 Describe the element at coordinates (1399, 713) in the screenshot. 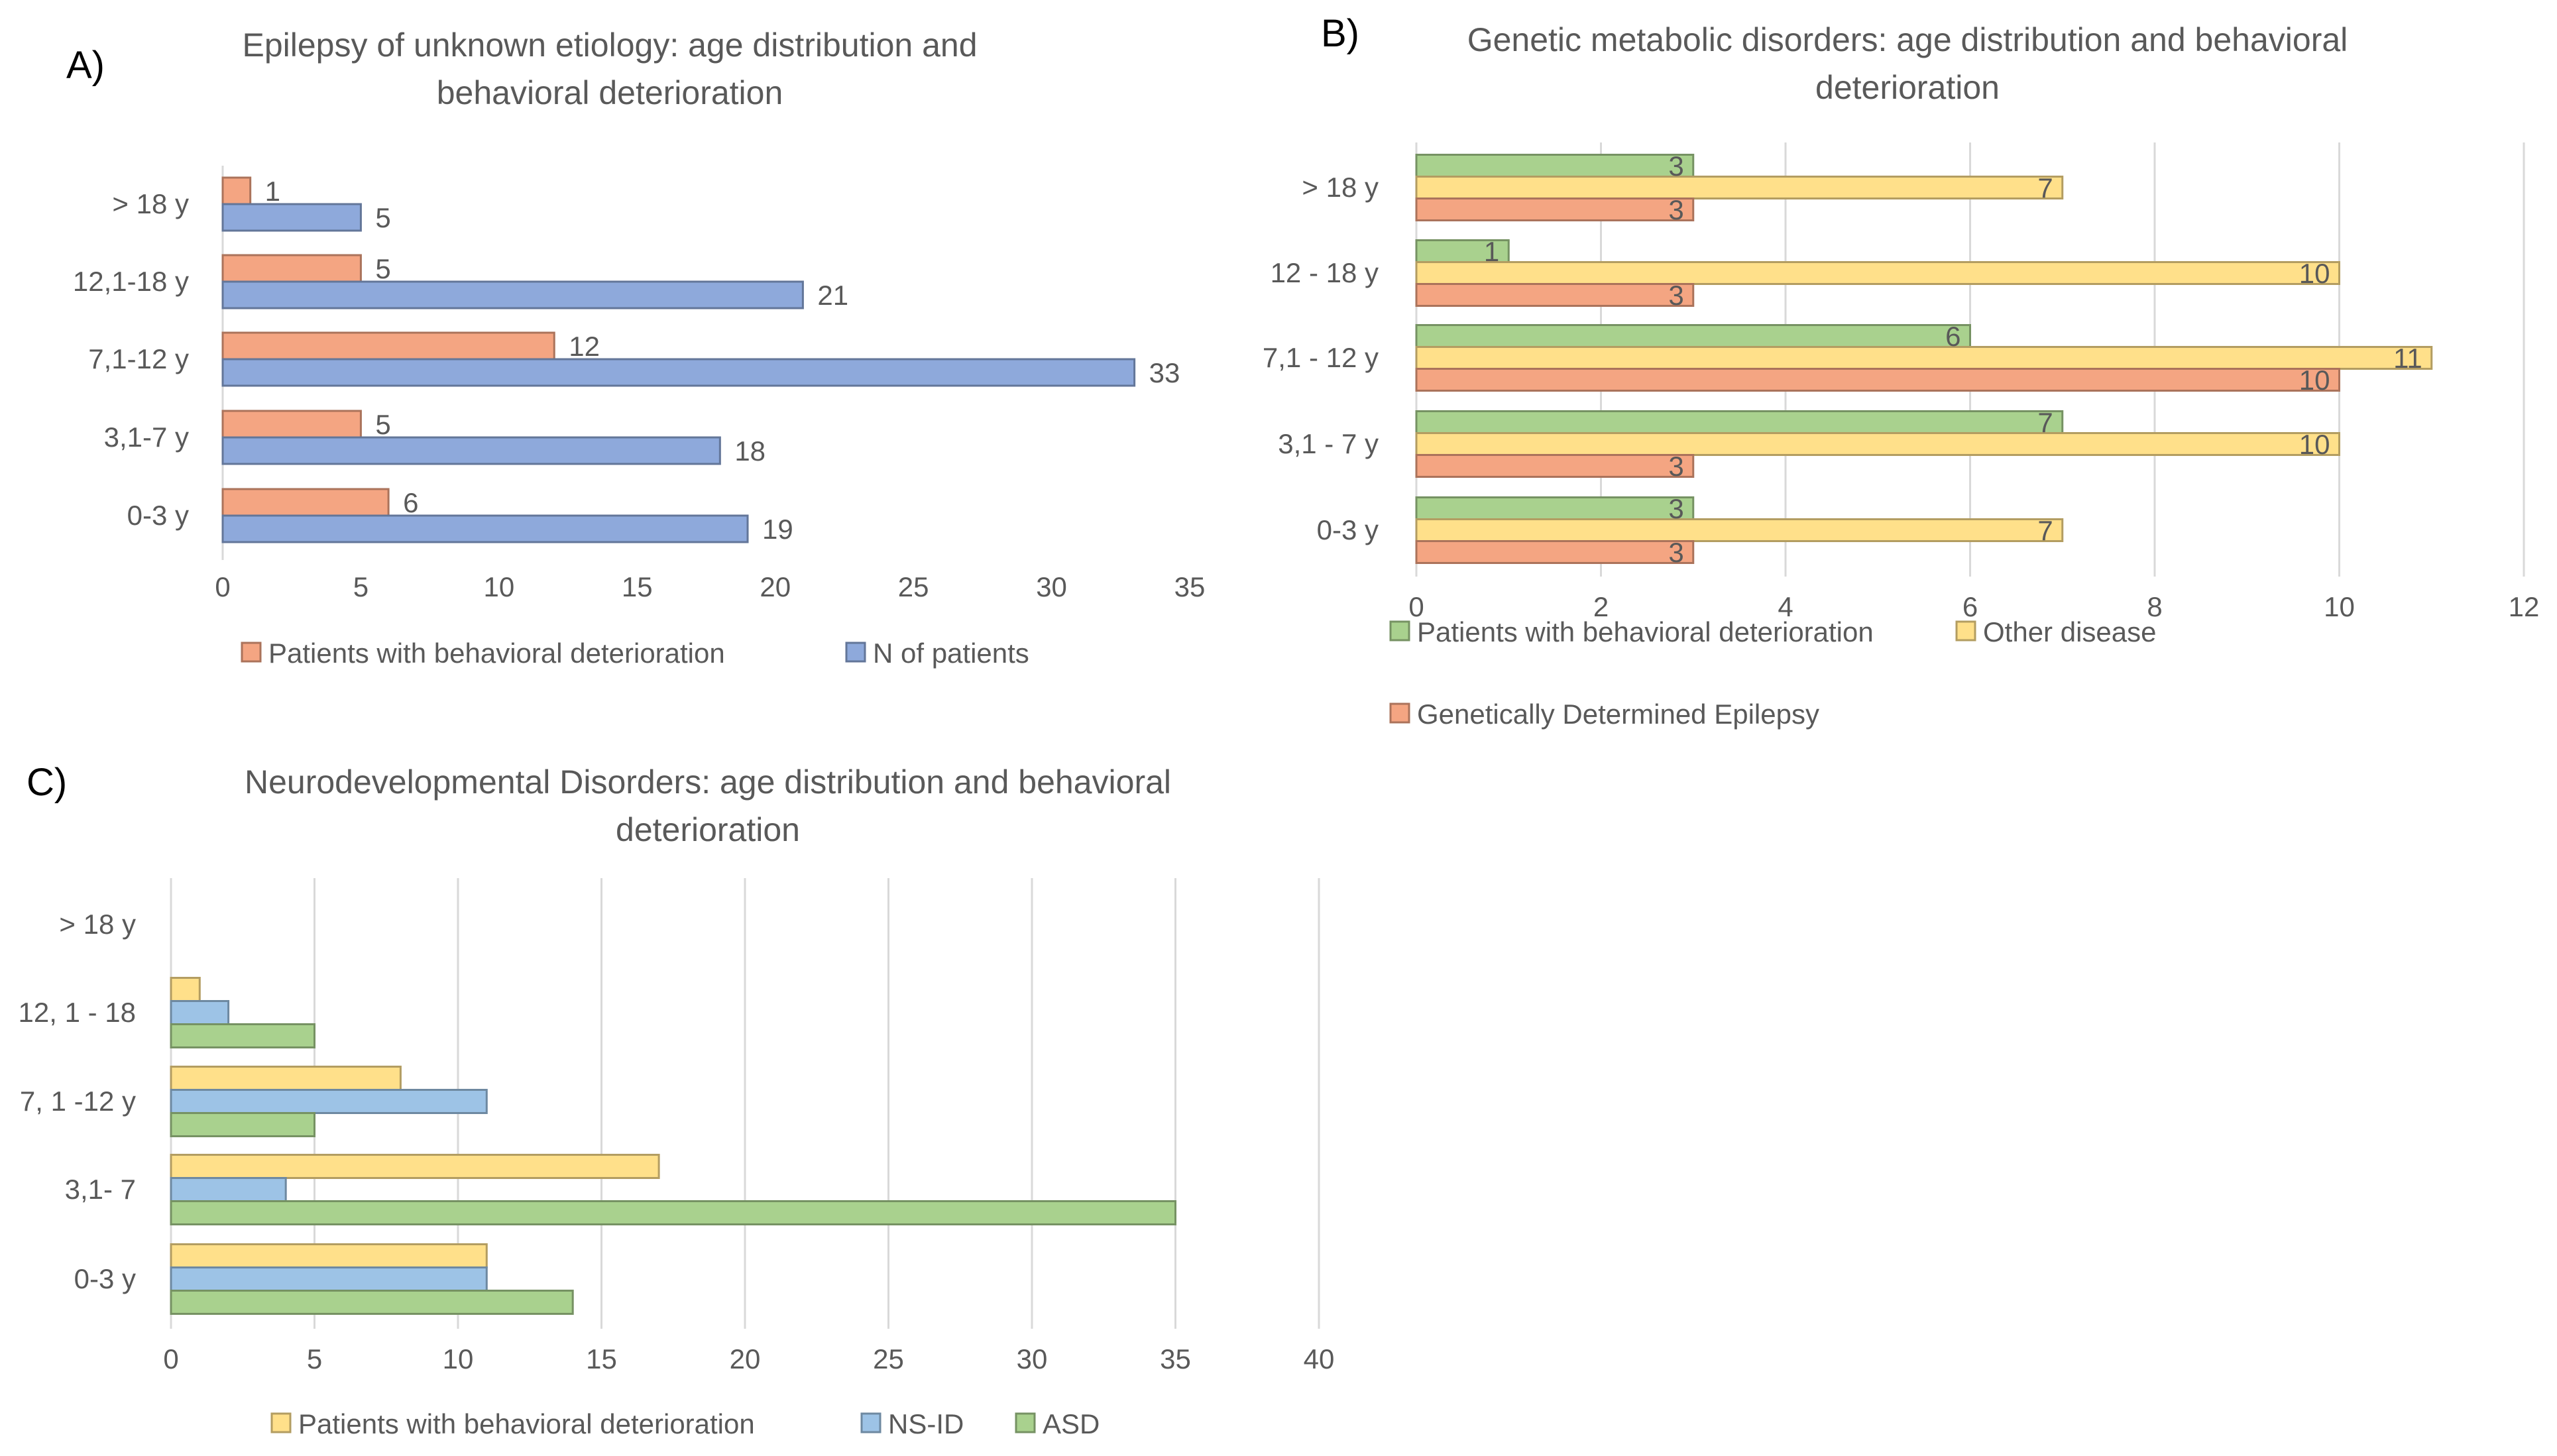

I see `legend-swatch-genetically-determined-epilepsy` at that location.